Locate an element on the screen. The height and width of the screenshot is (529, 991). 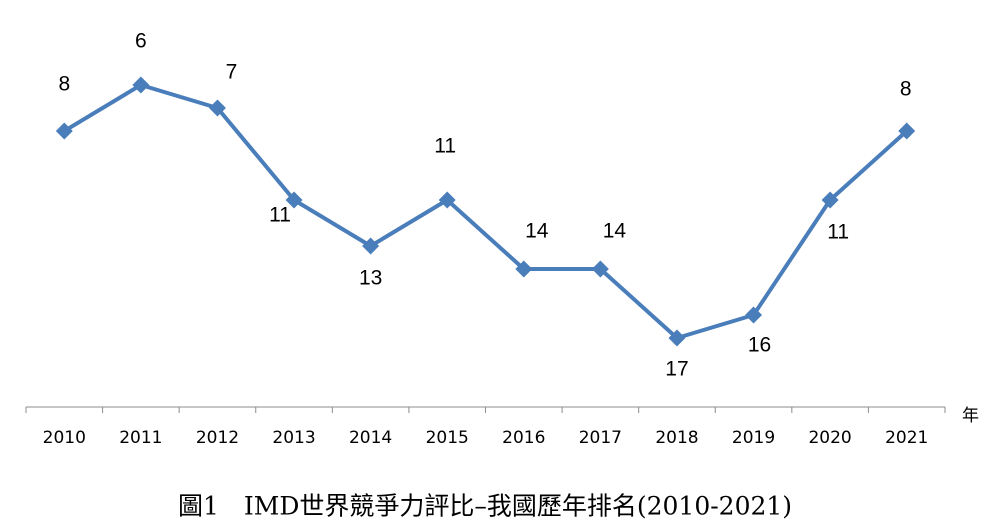
x-tick-label: 2018 is located at coordinates (676, 438).